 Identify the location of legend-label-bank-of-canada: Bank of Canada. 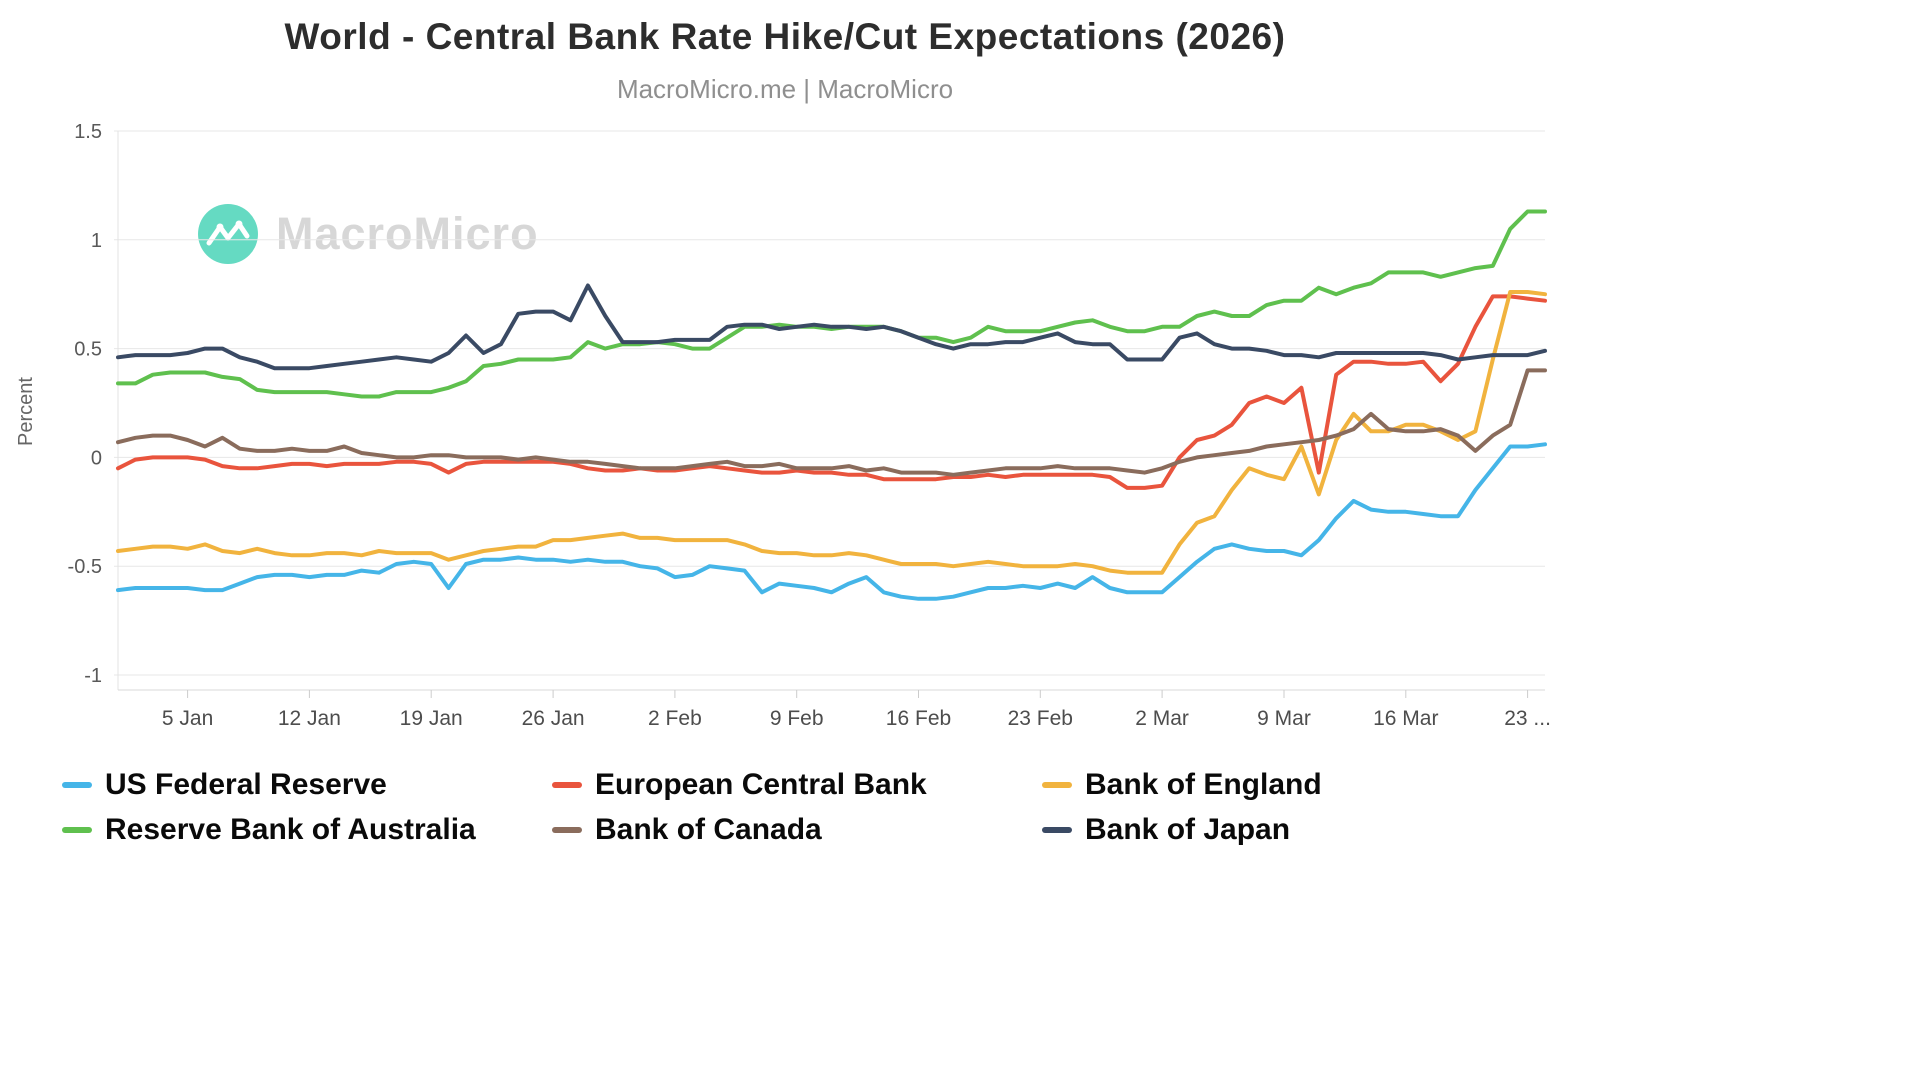
(708, 829).